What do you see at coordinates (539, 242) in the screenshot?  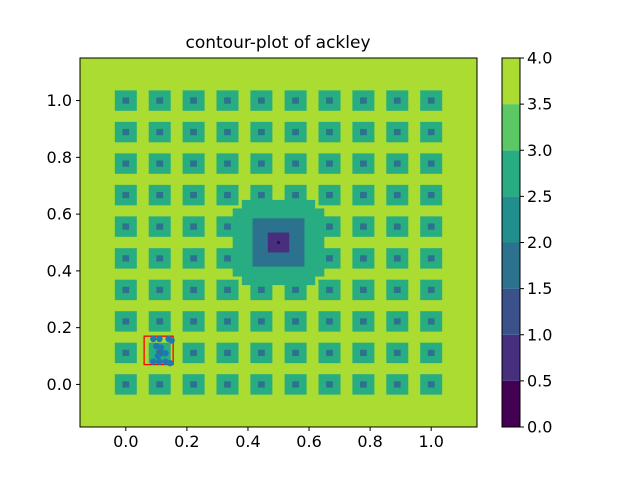 I see `colorbar-tick-label: 2.0` at bounding box center [539, 242].